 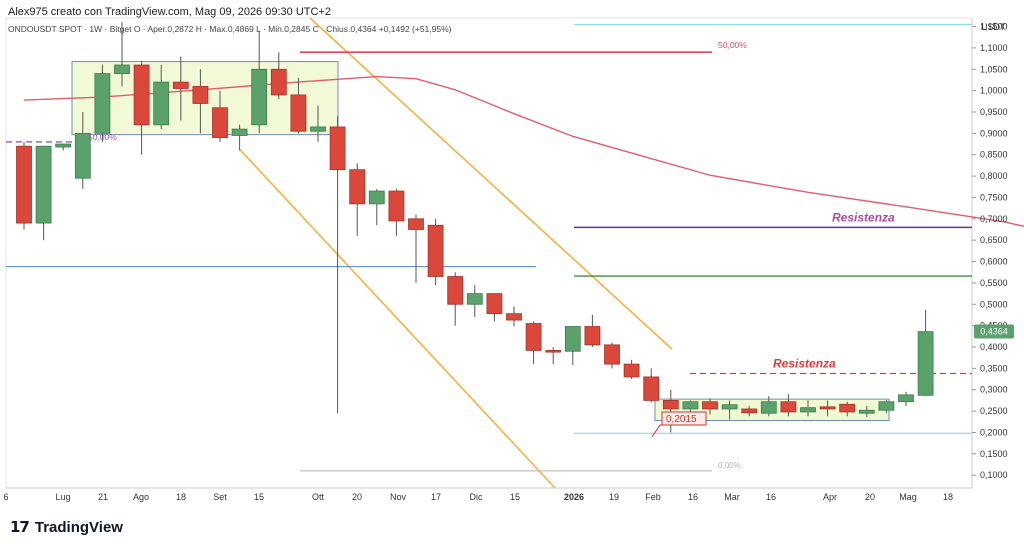 What do you see at coordinates (78, 527) in the screenshot?
I see `brand-name: TradingView` at bounding box center [78, 527].